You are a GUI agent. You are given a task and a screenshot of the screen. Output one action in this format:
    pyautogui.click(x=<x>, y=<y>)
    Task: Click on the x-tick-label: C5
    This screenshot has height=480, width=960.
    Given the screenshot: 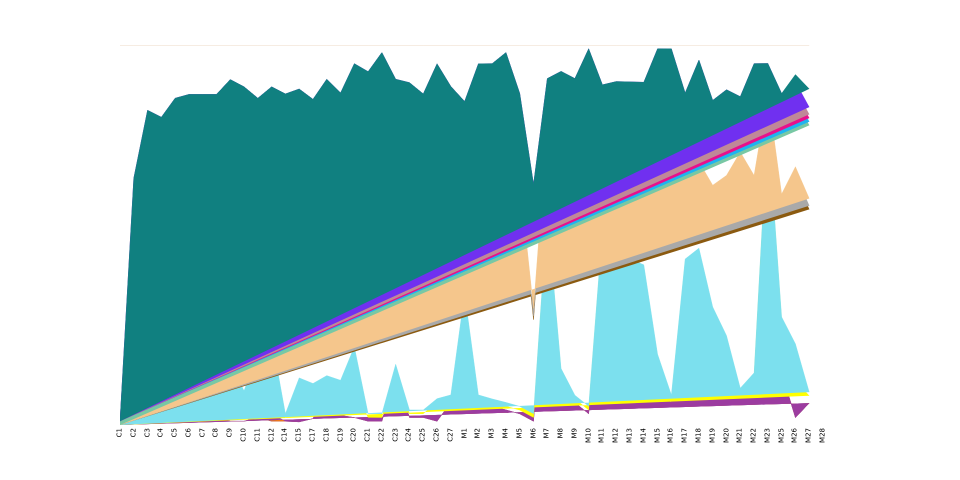 What is the action you would take?
    pyautogui.click(x=174, y=433)
    